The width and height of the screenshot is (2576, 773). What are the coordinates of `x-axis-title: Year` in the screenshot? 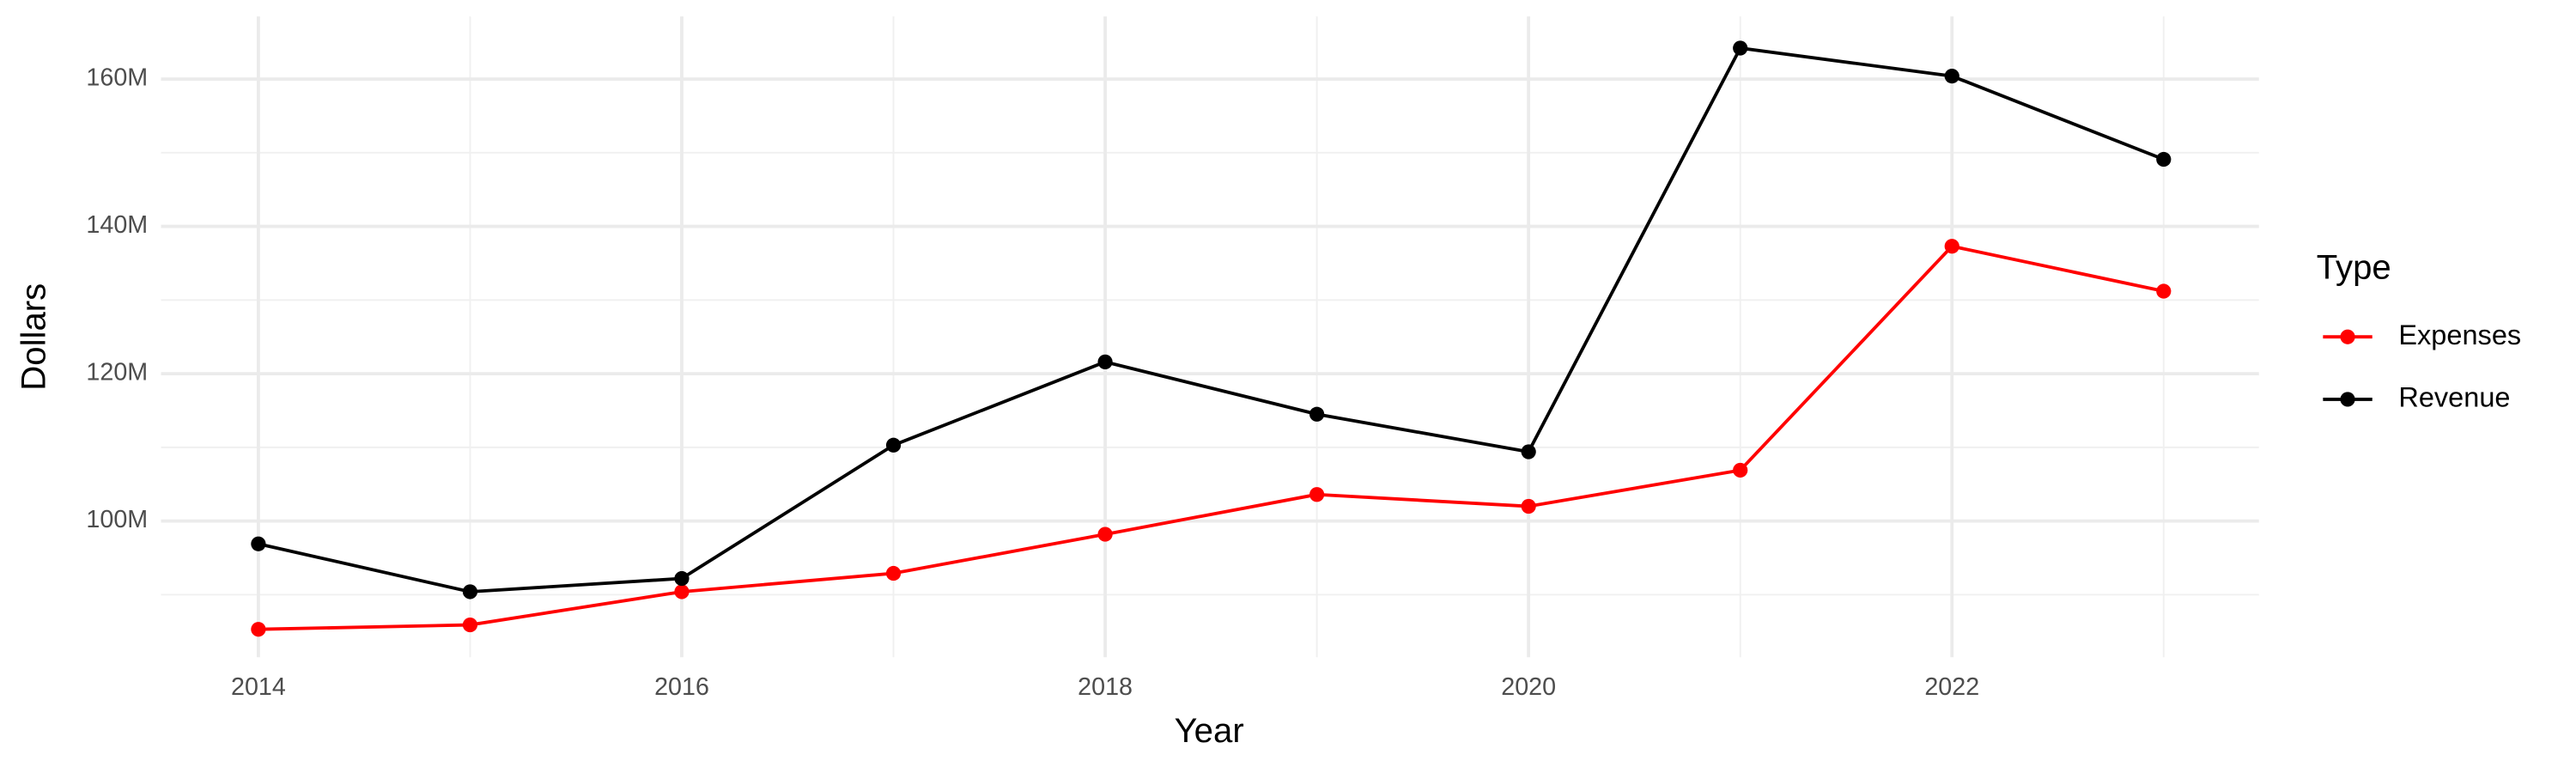 It's located at (1210, 730).